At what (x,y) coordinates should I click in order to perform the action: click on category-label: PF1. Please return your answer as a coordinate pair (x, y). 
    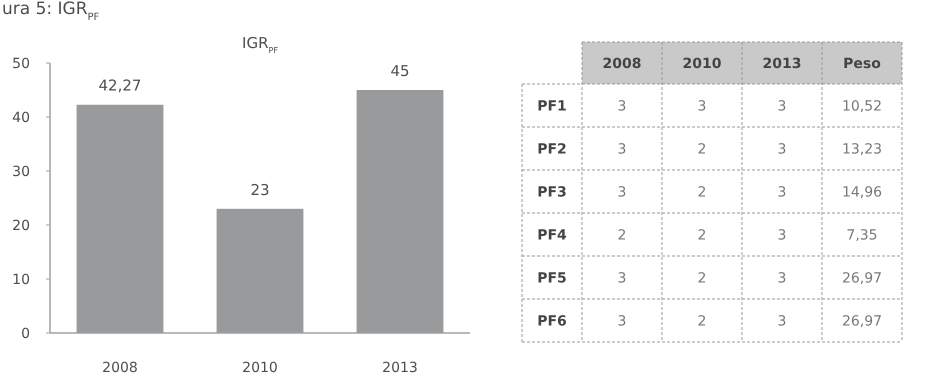
    Looking at the image, I should click on (552, 106).